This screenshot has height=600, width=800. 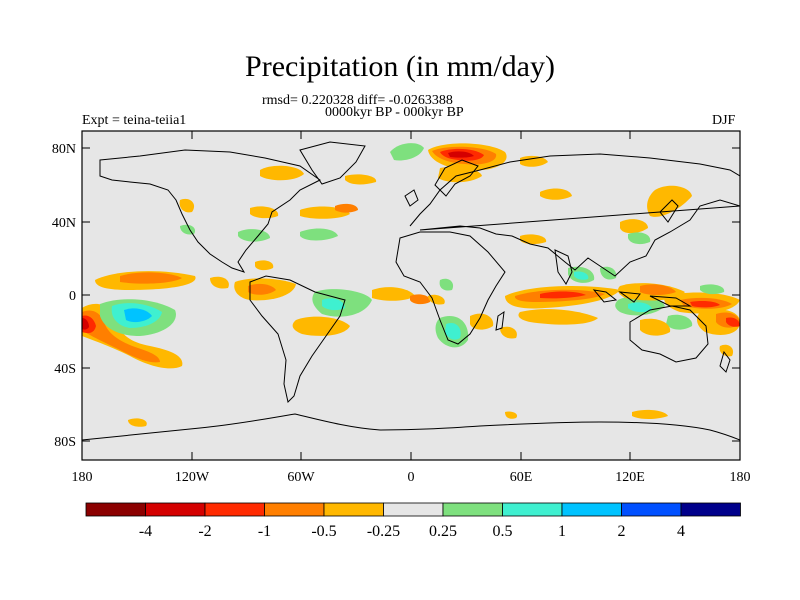 I want to click on coastline-japan, so click(x=669, y=211).